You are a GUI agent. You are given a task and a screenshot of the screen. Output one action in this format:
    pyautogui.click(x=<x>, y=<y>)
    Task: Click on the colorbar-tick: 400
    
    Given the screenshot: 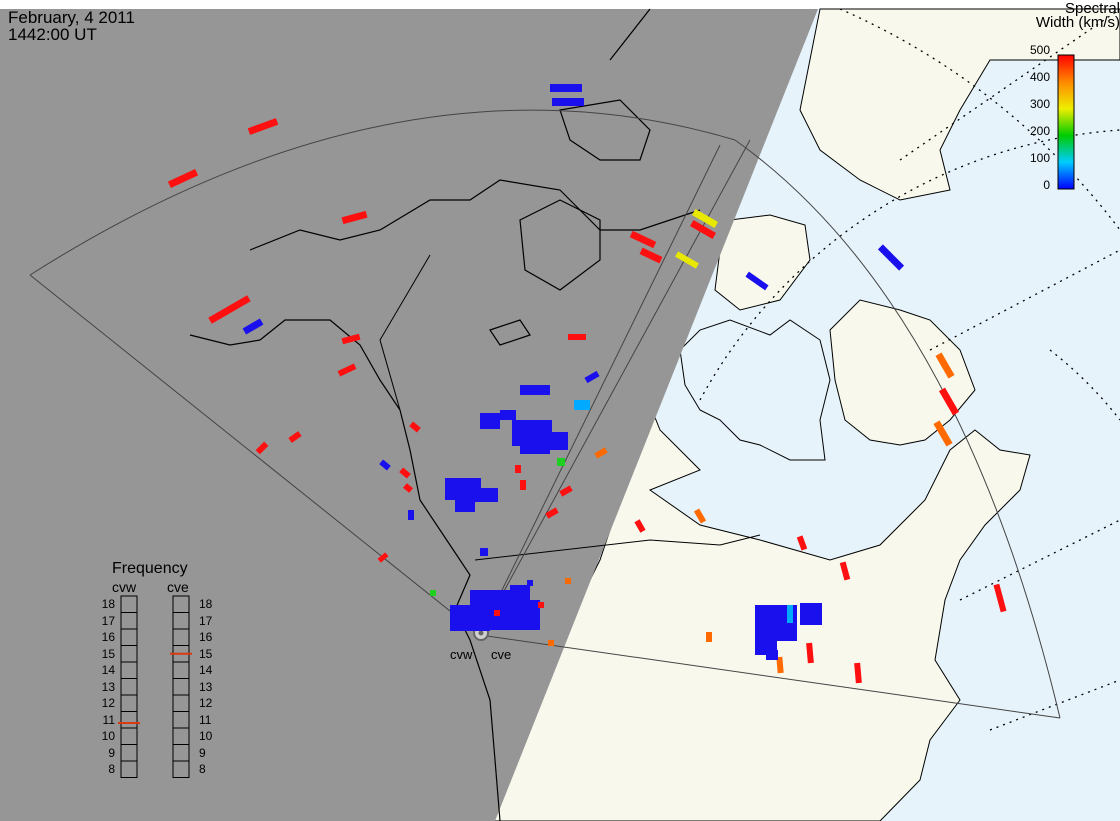 What is the action you would take?
    pyautogui.click(x=1039, y=77)
    